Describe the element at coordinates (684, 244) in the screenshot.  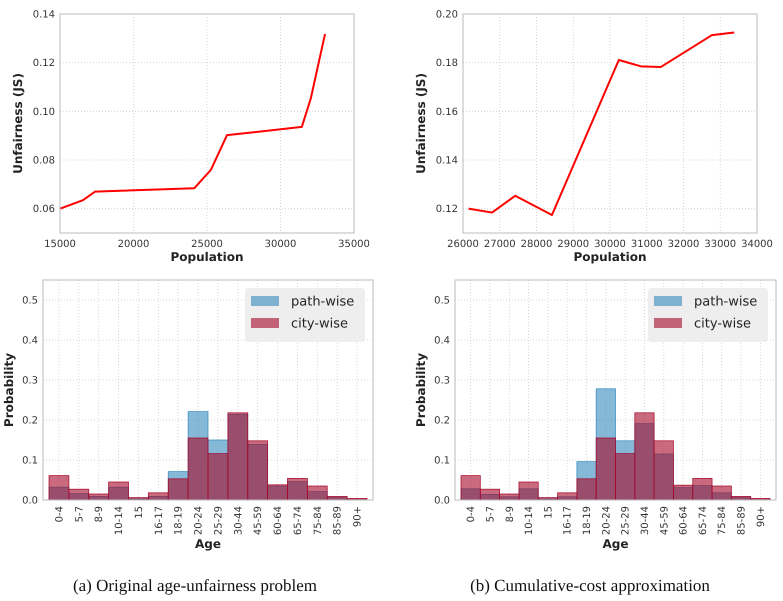
I see `x-tick-label: 32000` at that location.